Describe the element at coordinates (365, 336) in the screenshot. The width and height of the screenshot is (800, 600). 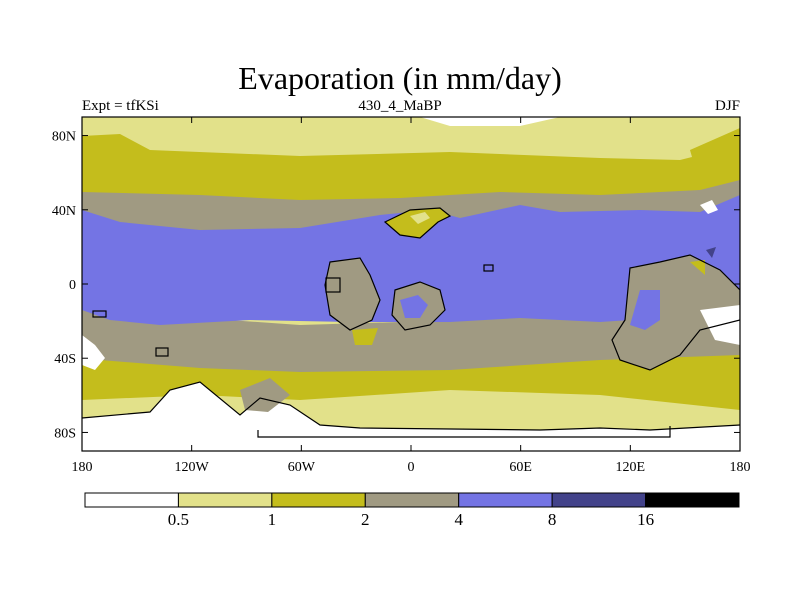
I see `landmass-south-fill` at that location.